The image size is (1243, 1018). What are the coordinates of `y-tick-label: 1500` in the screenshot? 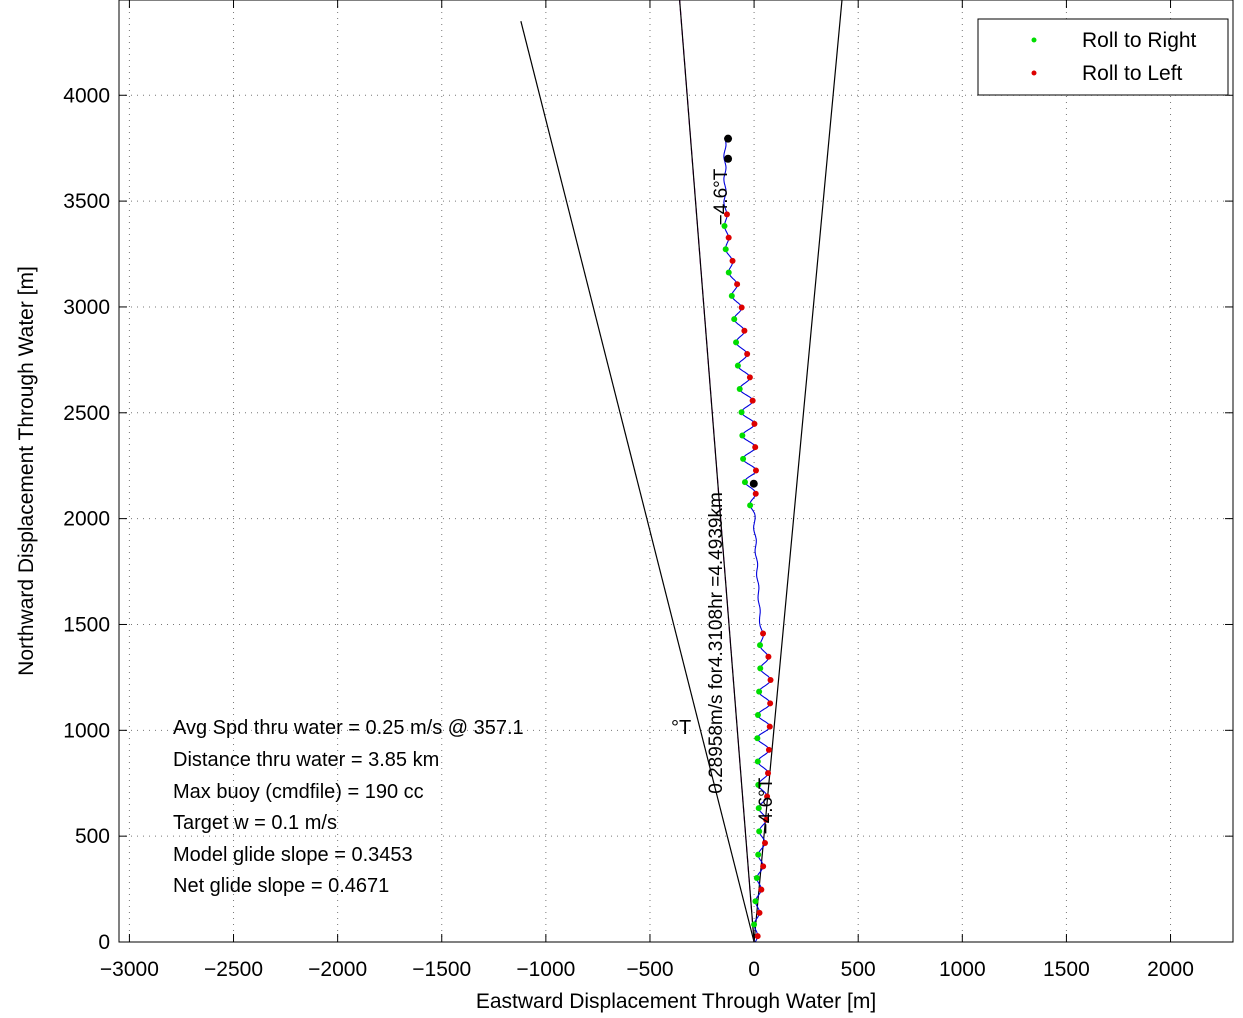 It's located at (86, 624).